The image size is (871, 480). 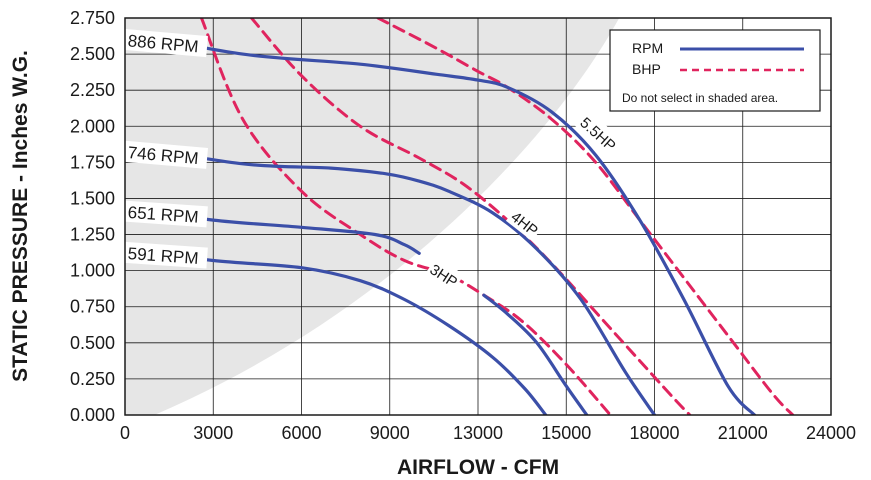 I want to click on y-tick-label: 1.750, so click(x=92, y=162).